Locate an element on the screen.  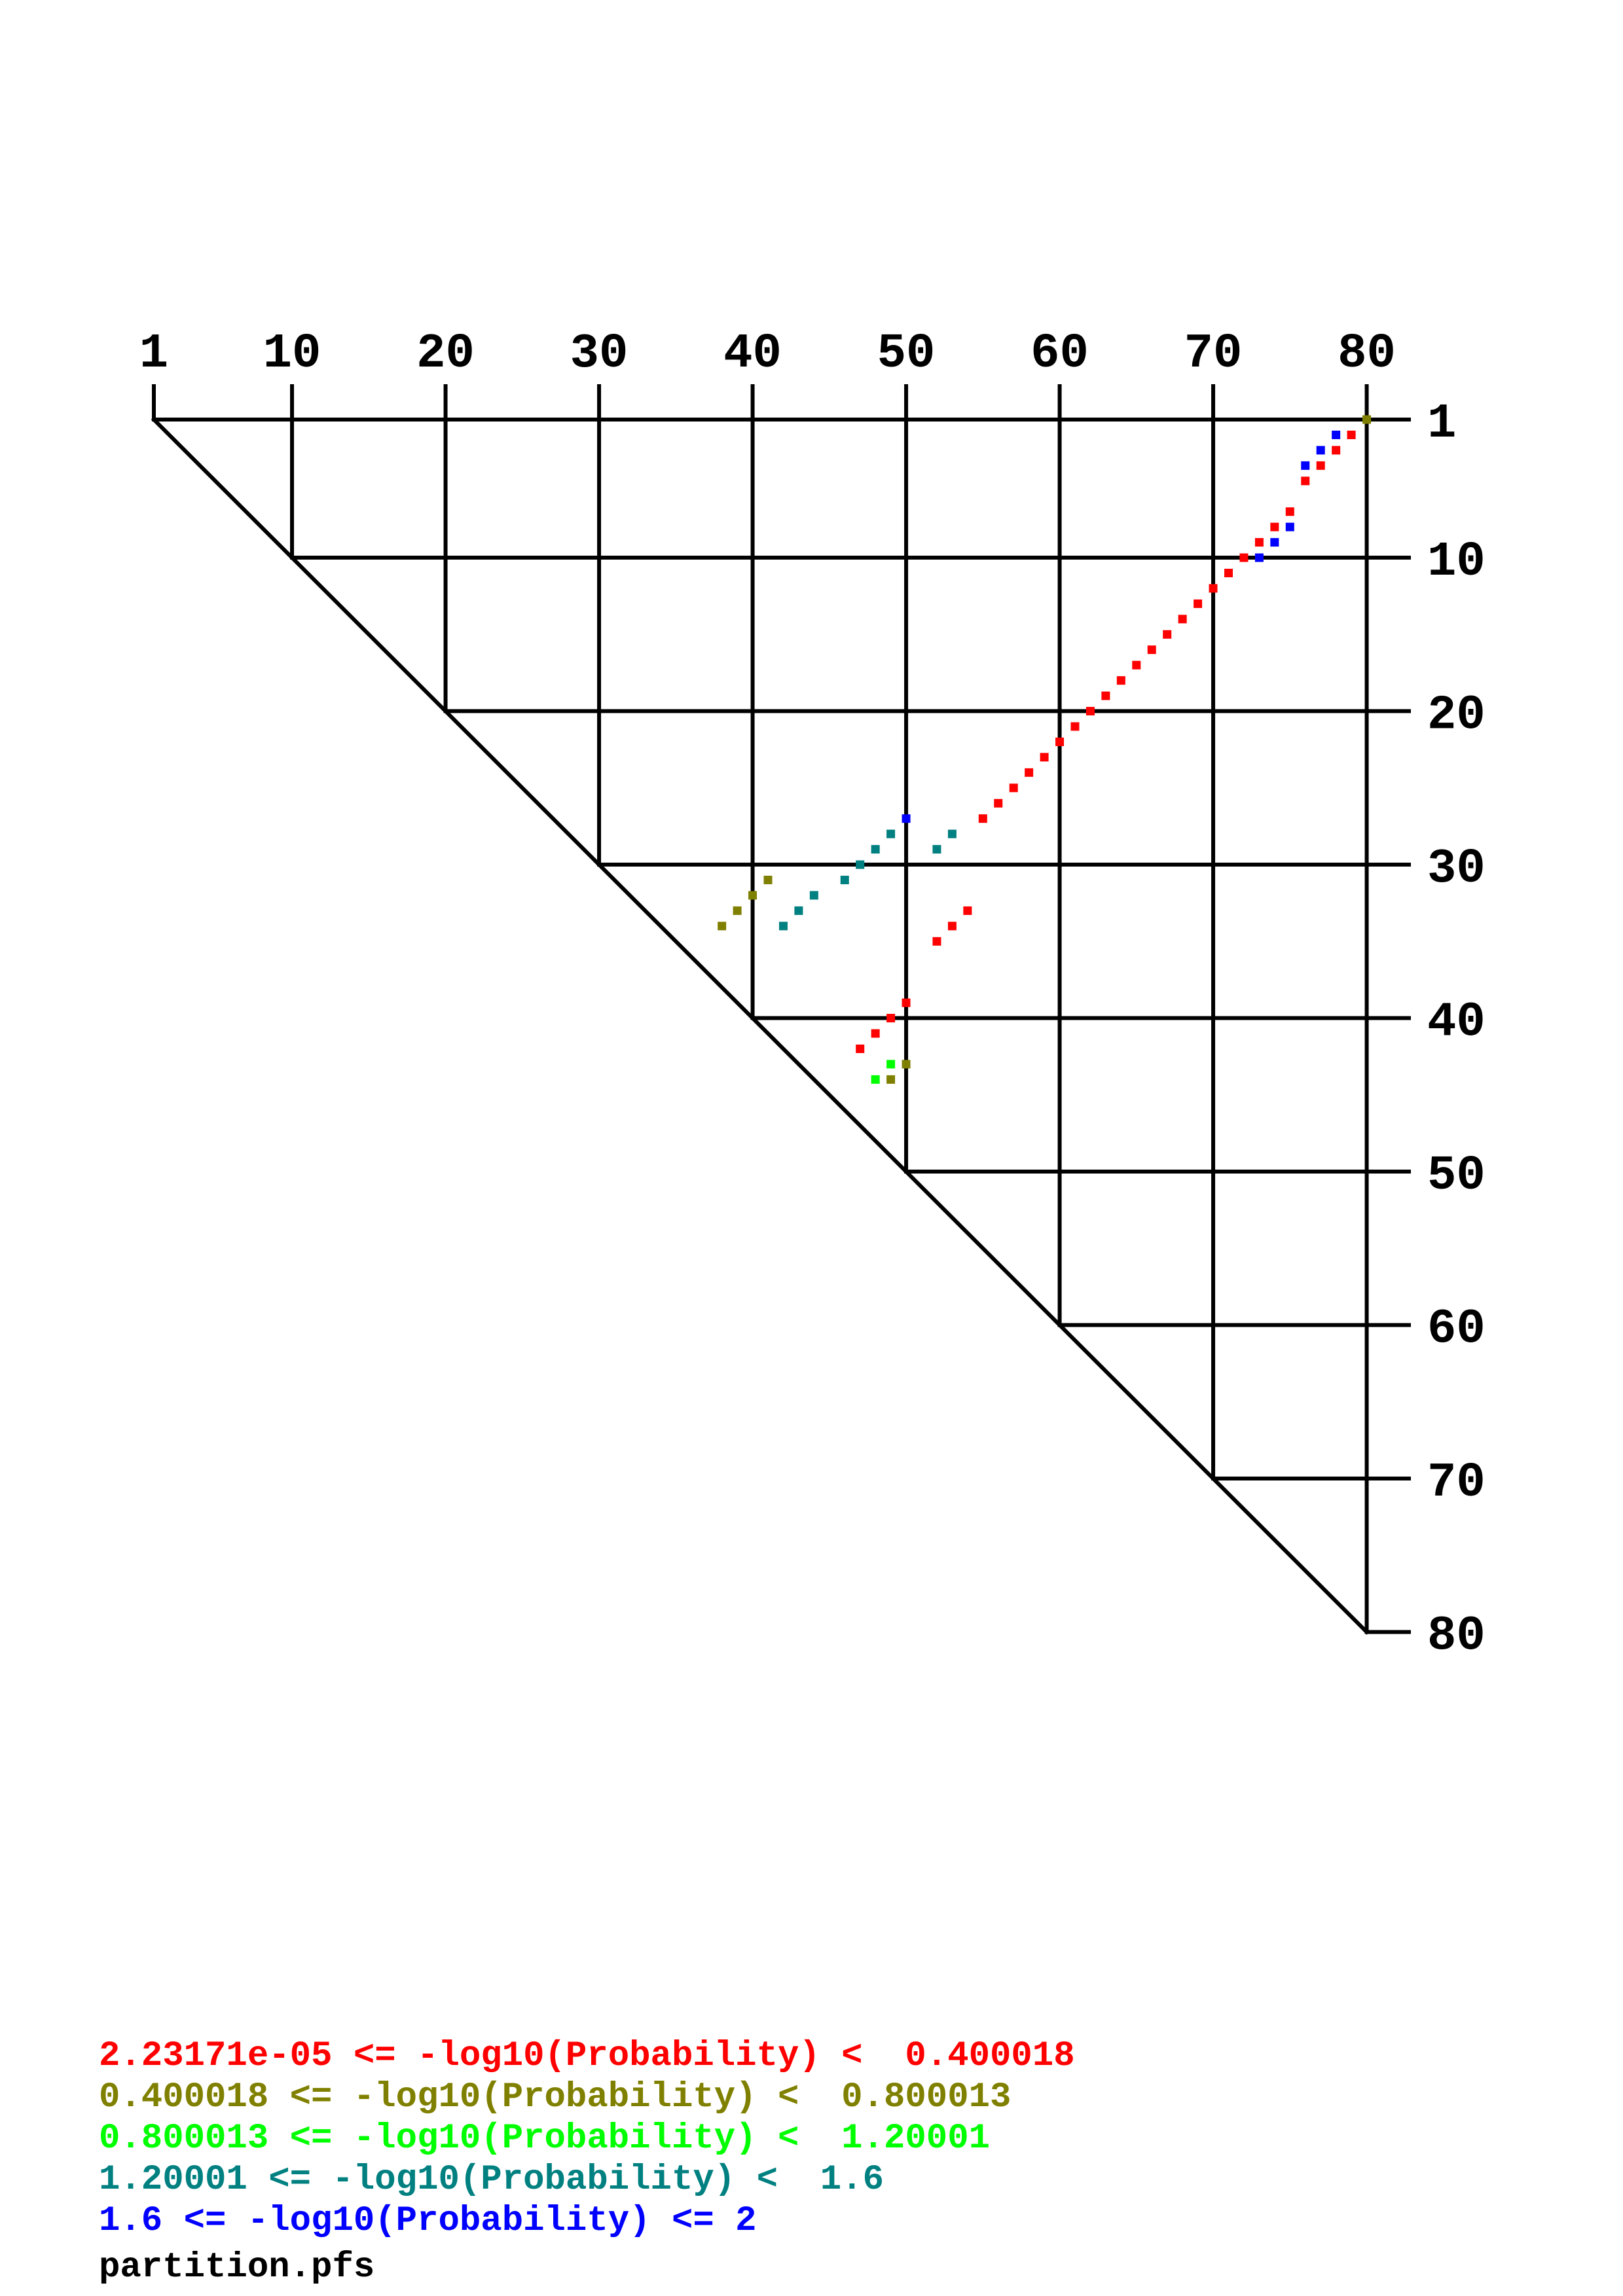
y-tick-label: 70 is located at coordinates (1456, 1483).